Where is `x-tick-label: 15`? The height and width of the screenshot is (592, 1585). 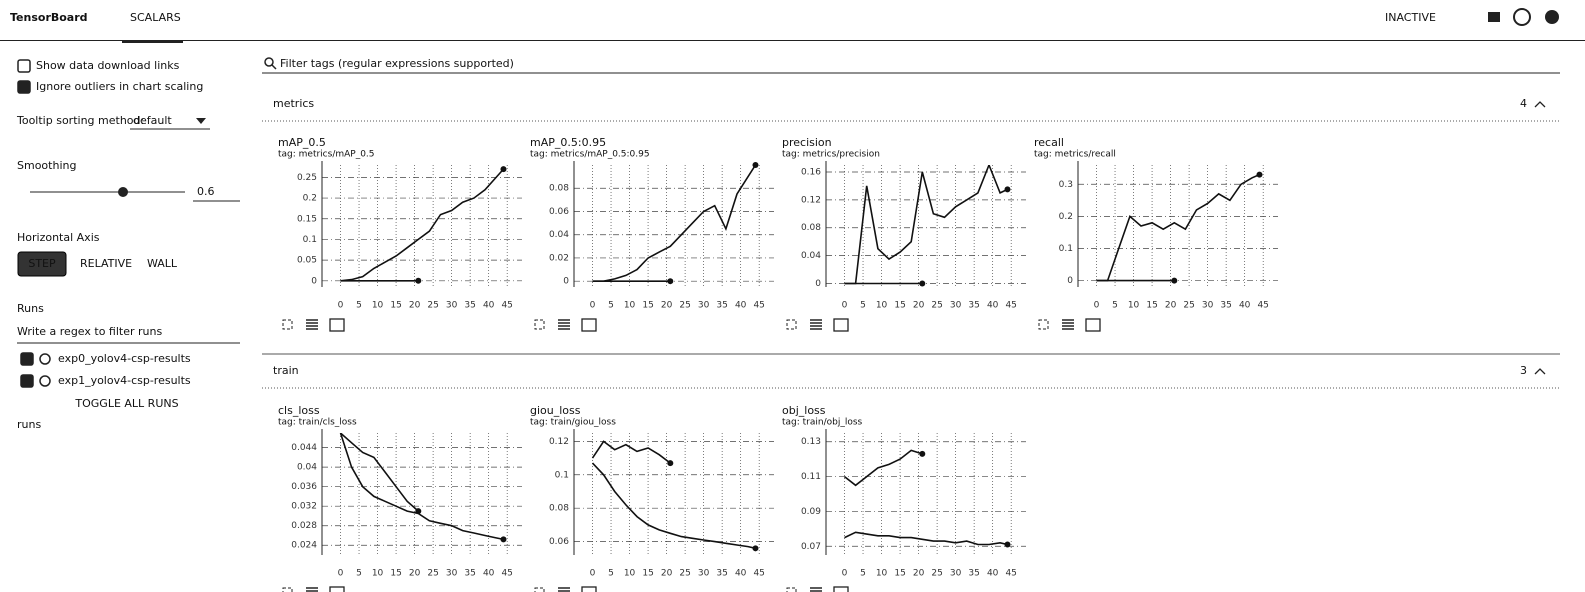
x-tick-label: 15 is located at coordinates (395, 574).